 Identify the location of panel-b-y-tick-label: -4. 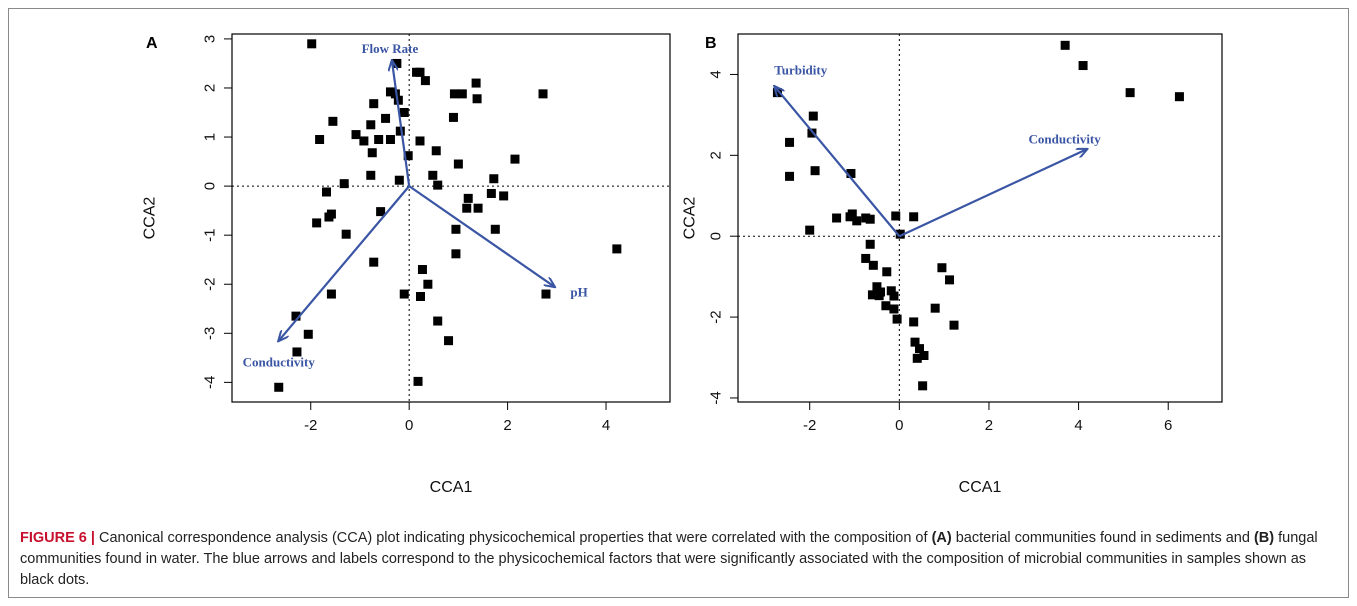
(716, 397).